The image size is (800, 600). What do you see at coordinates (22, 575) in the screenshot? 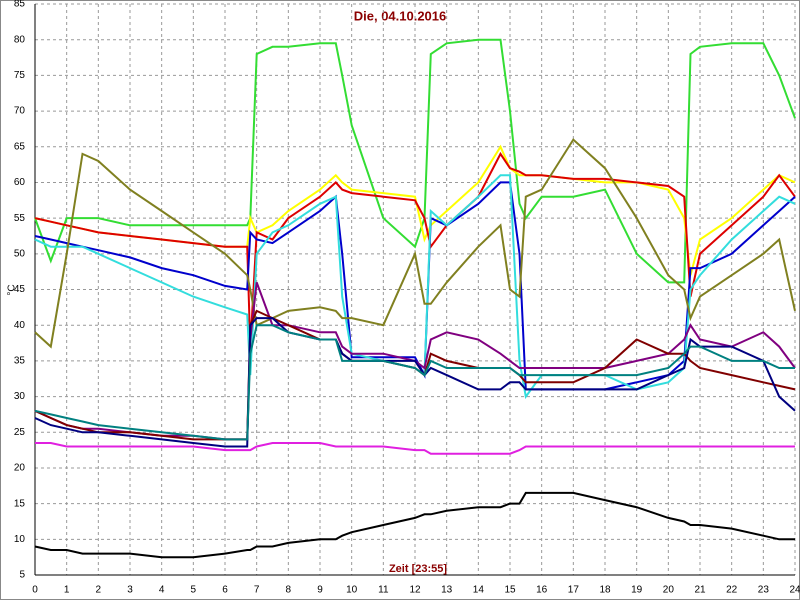
I see `y-tick-label: 5` at bounding box center [22, 575].